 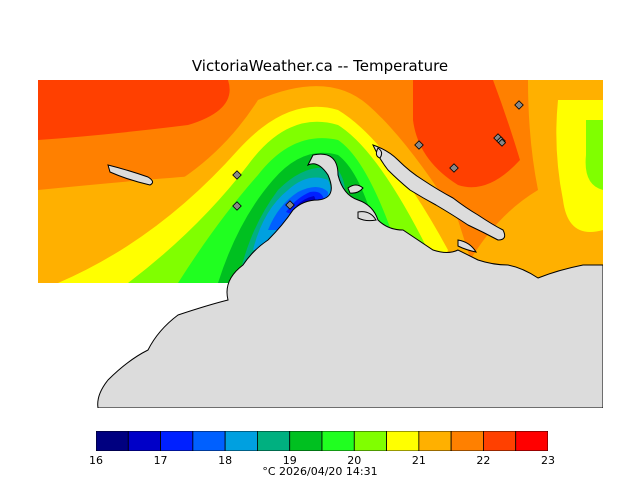 What do you see at coordinates (96, 460) in the screenshot?
I see `legend-tick-label: 16` at bounding box center [96, 460].